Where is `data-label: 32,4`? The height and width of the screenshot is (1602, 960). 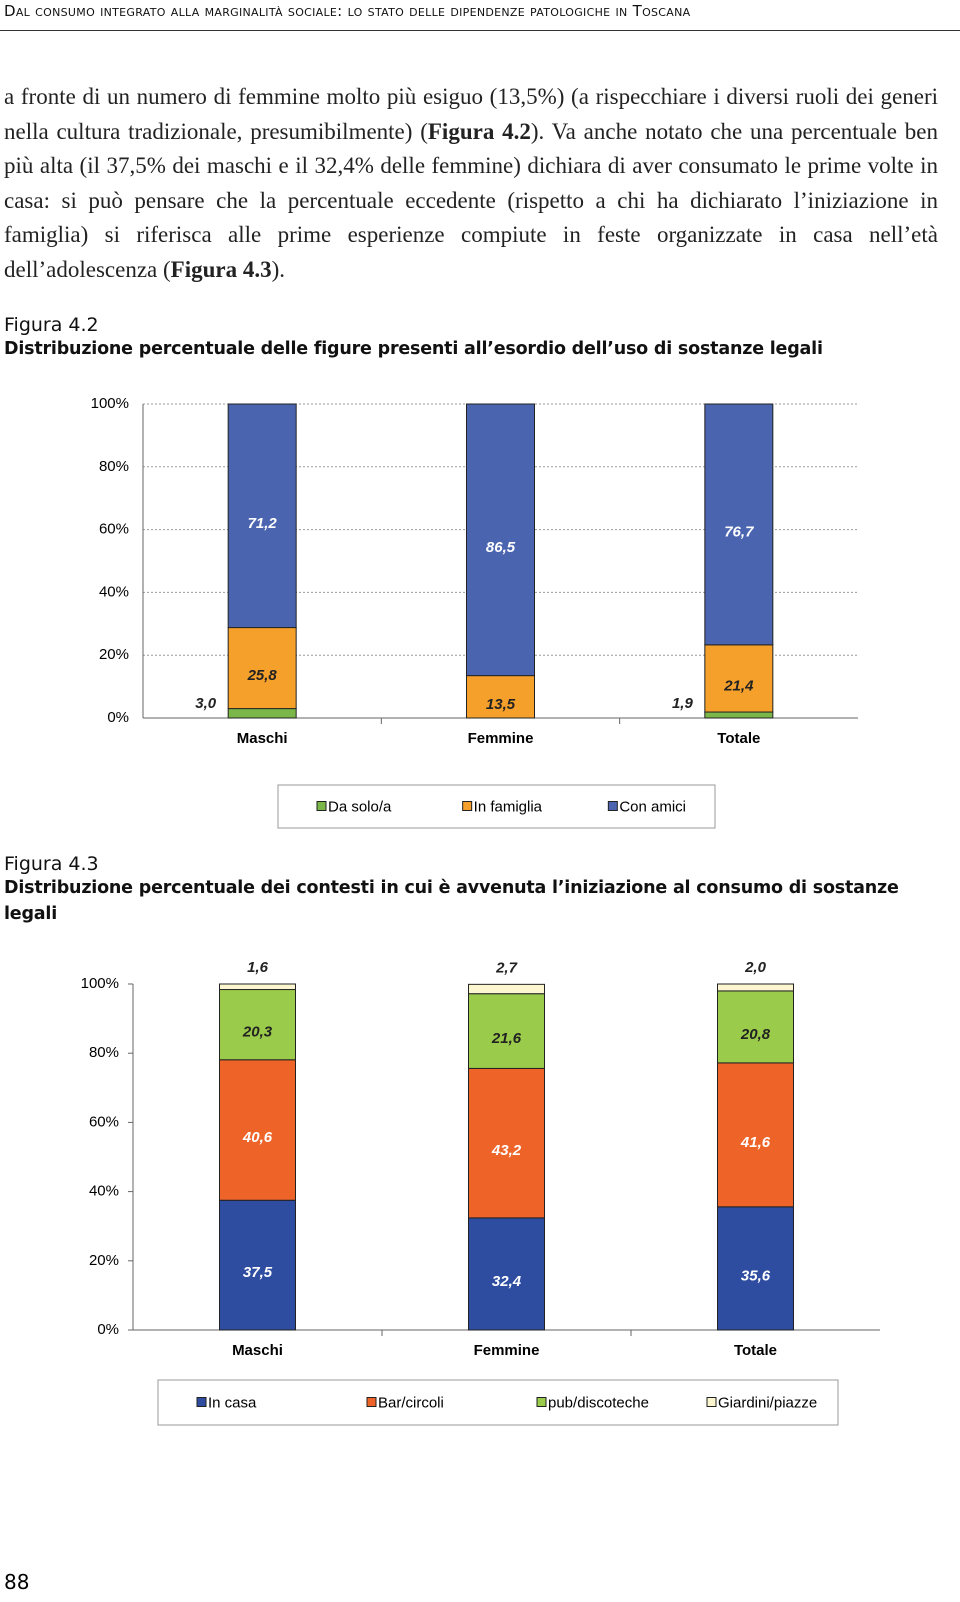 data-label: 32,4 is located at coordinates (507, 1281).